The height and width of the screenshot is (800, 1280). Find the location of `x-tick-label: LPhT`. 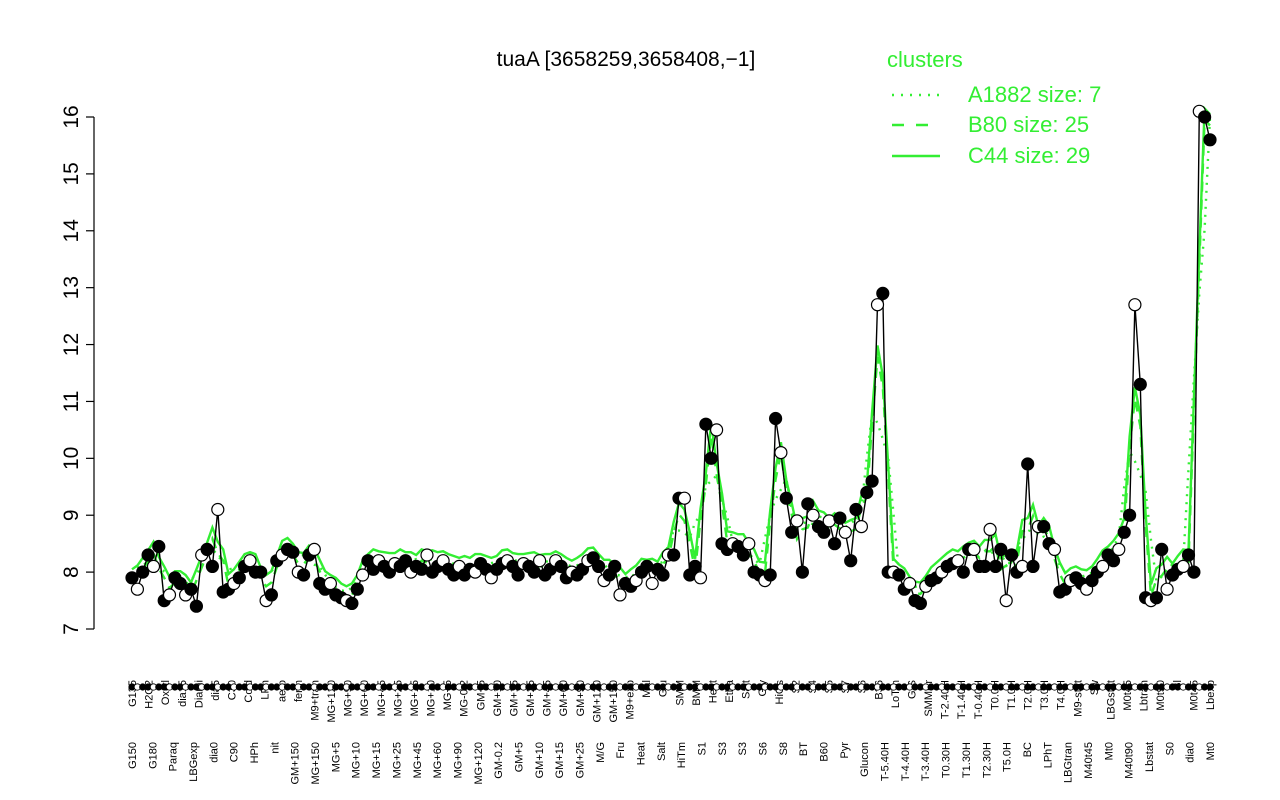

x-tick-label: LPhT is located at coordinates (1048, 755).